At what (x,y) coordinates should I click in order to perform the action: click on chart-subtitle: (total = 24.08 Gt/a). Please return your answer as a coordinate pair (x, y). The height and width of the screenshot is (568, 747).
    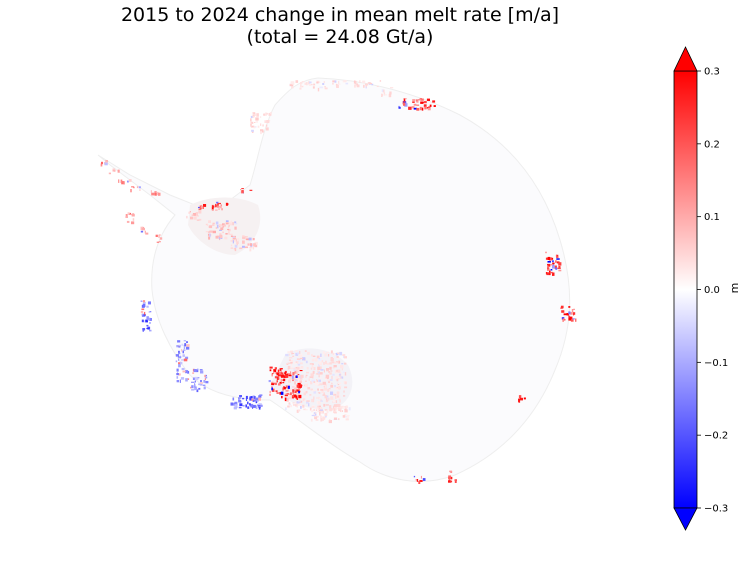
    Looking at the image, I should click on (340, 37).